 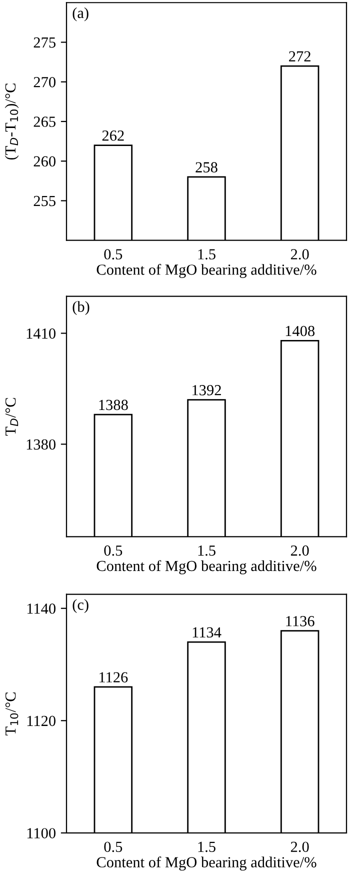 What do you see at coordinates (11, 714) in the screenshot?
I see `y-axis-title: T$_{10}$/°C` at bounding box center [11, 714].